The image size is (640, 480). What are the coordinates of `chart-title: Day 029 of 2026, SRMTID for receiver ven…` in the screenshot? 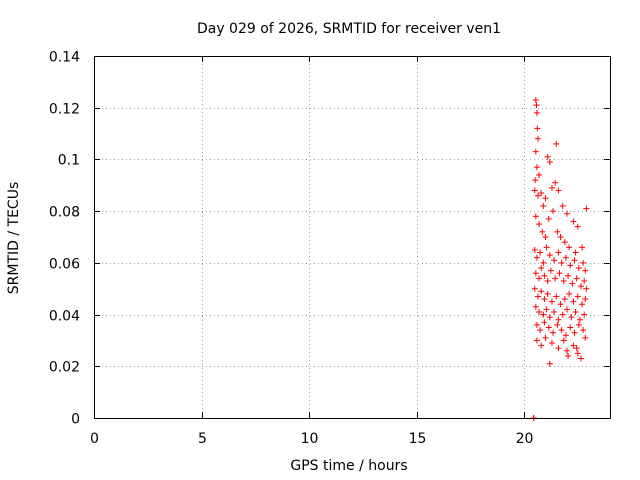 It's located at (349, 29).